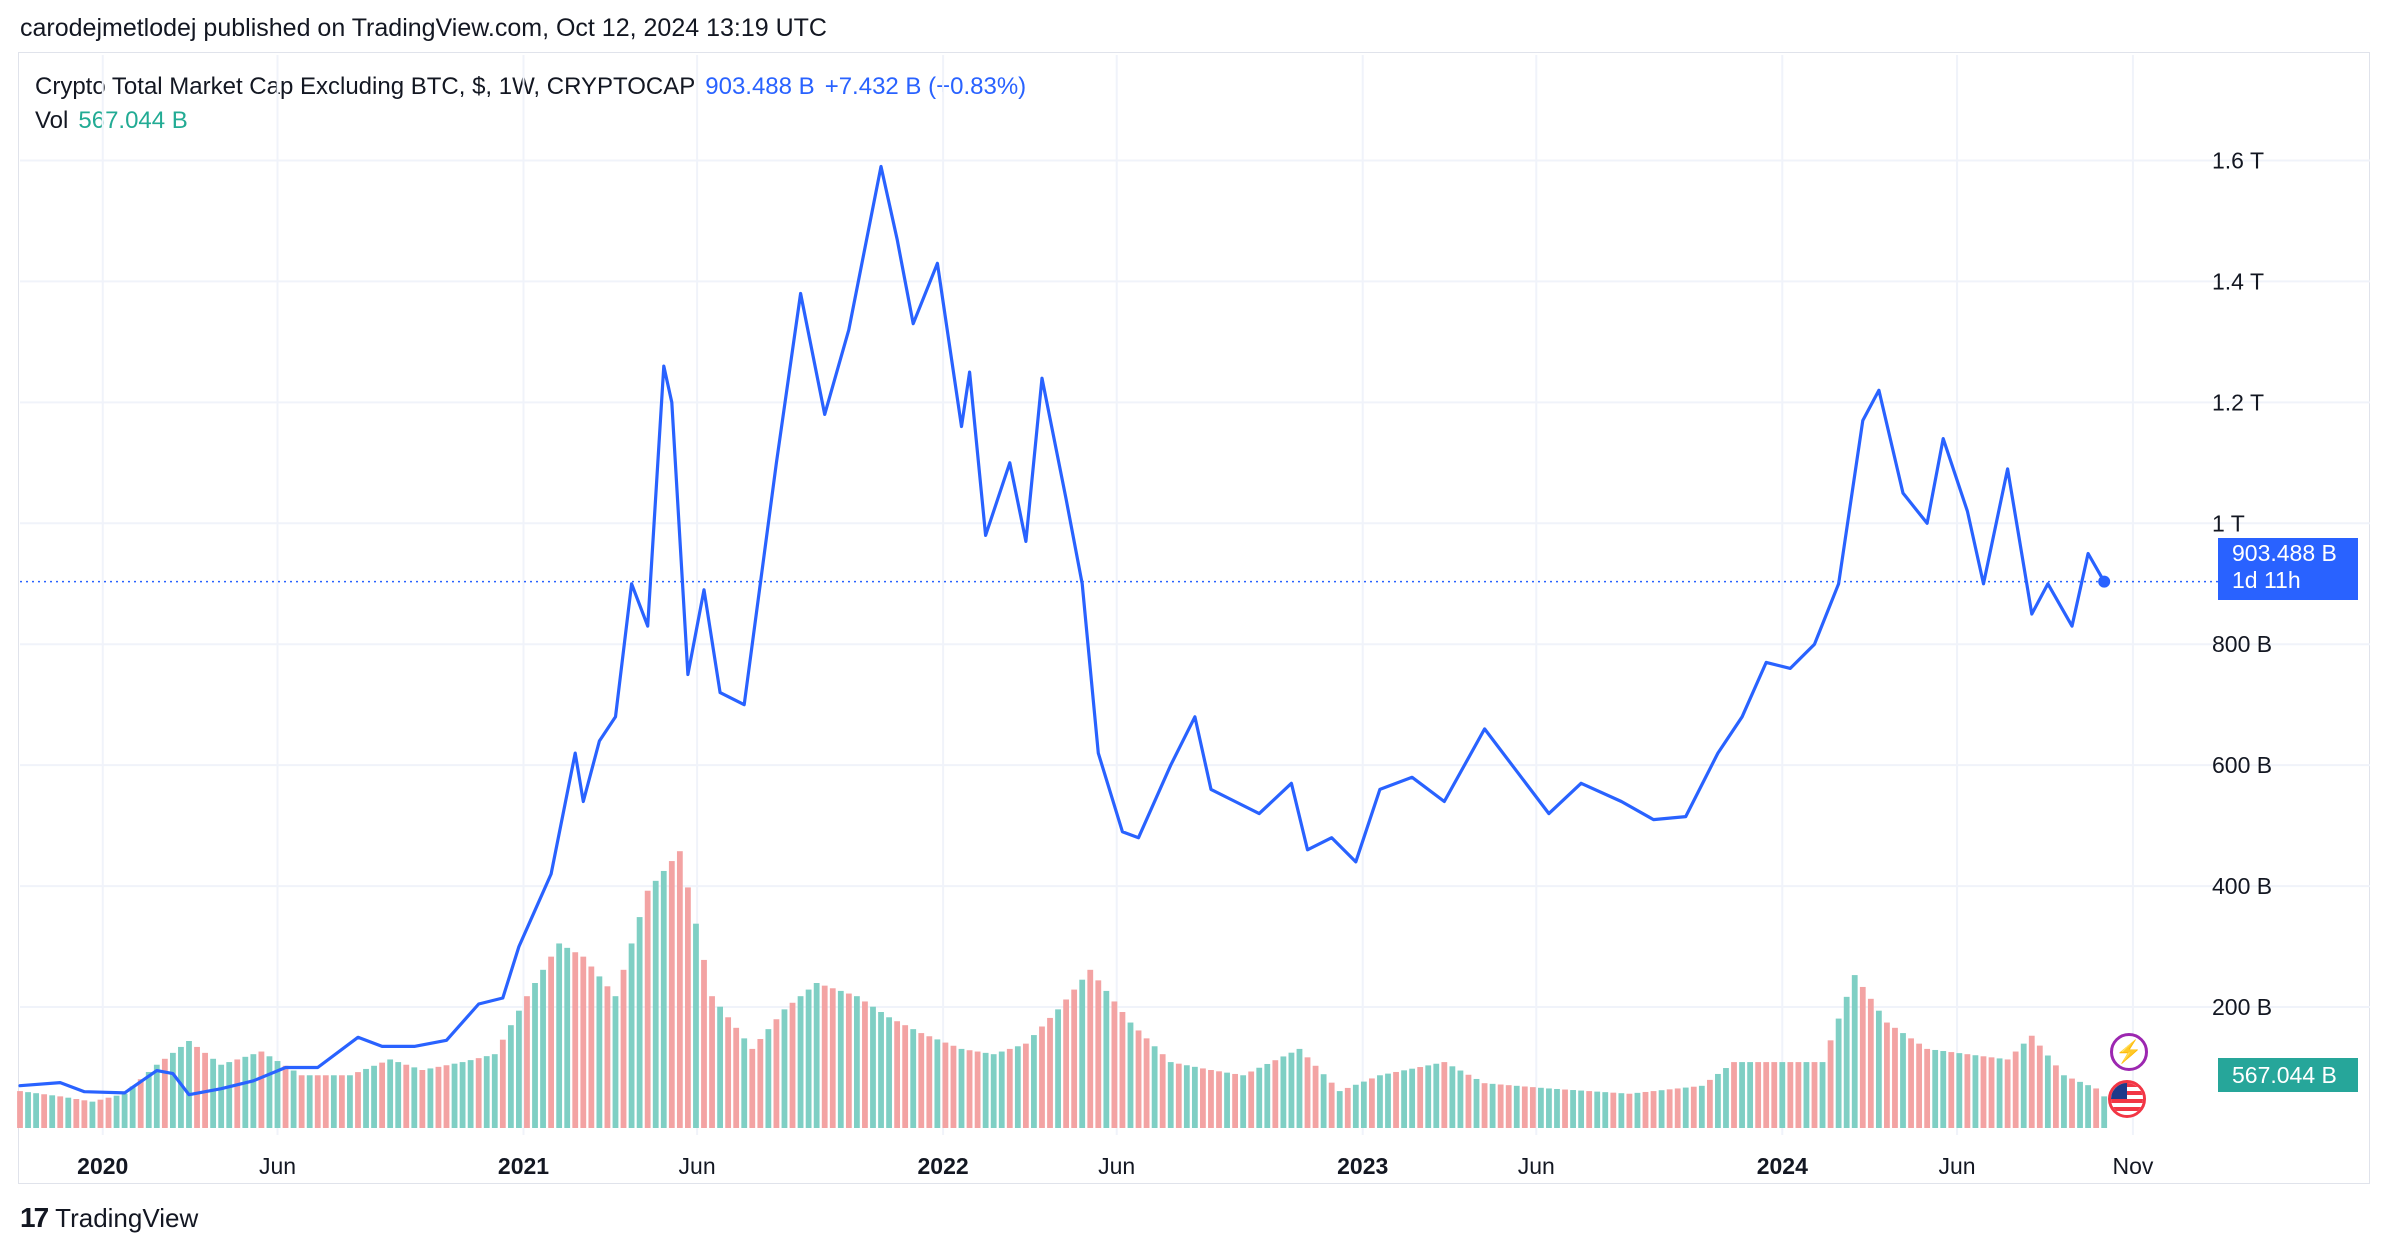  What do you see at coordinates (102, 1166) in the screenshot?
I see `x-tick-label: 2020` at bounding box center [102, 1166].